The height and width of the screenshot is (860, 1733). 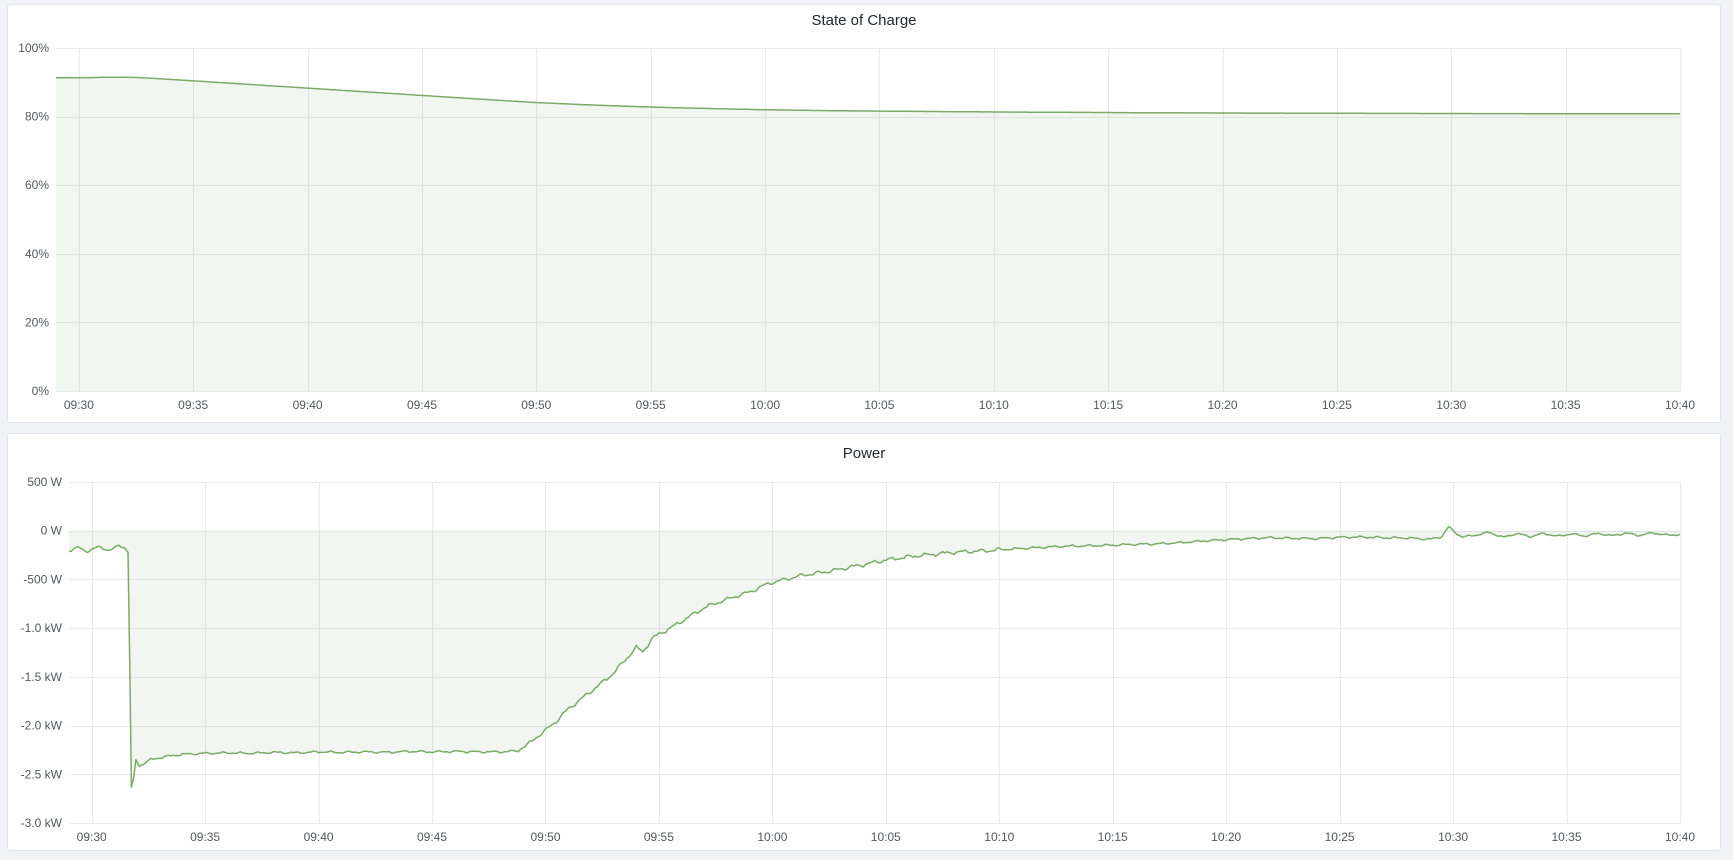 I want to click on series-line, so click(x=868, y=95).